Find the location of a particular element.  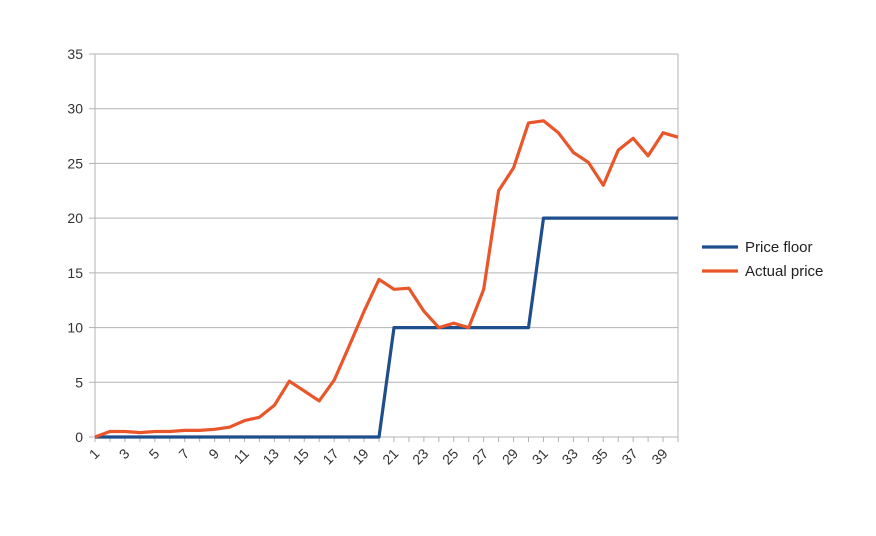

x-axis-ticks: 1 3 5 7 9 11 13 15 17 19 21 23 25 27 29 31 33 35 37 39 is located at coordinates (382, 452).